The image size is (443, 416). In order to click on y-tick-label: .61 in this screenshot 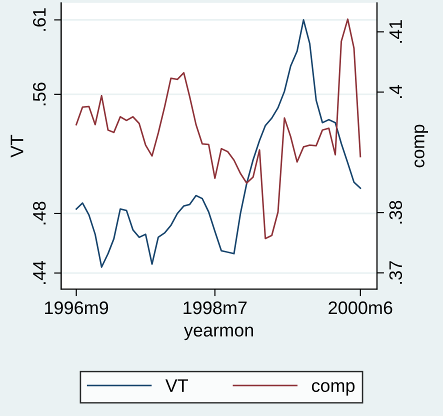, I will do `click(39, 19)`.